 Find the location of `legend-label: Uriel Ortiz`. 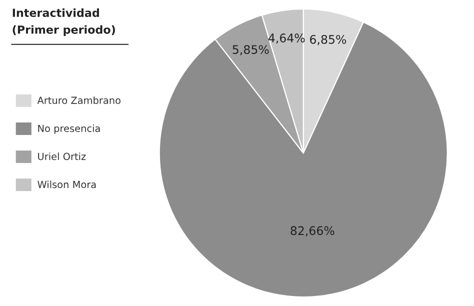

legend-label: Uriel Ortiz is located at coordinates (62, 156).